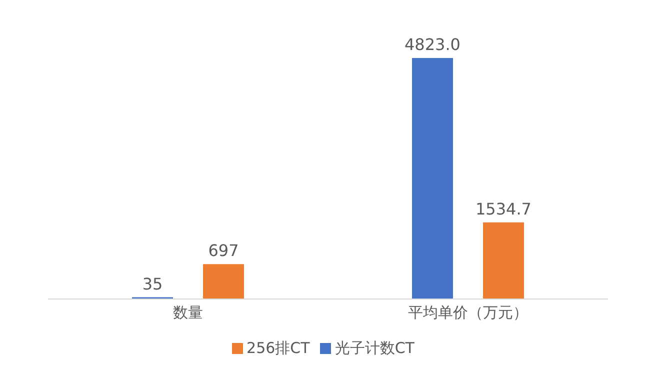  Describe the element at coordinates (152, 284) in the screenshot. I see `data-label: 35` at that location.